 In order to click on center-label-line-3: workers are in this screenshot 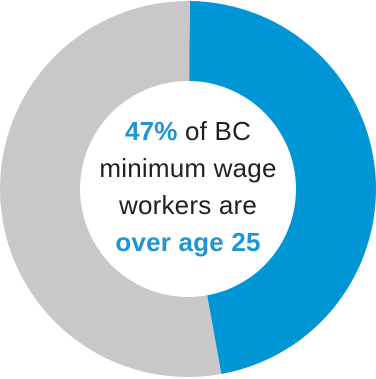, I will do `click(187, 205)`.